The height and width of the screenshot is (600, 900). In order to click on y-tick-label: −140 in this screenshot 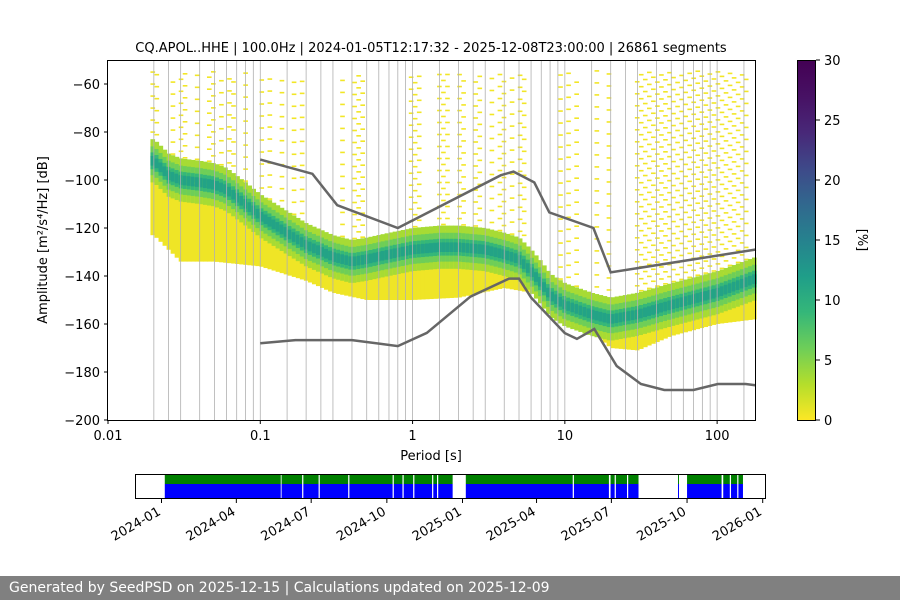, I will do `click(82, 277)`.